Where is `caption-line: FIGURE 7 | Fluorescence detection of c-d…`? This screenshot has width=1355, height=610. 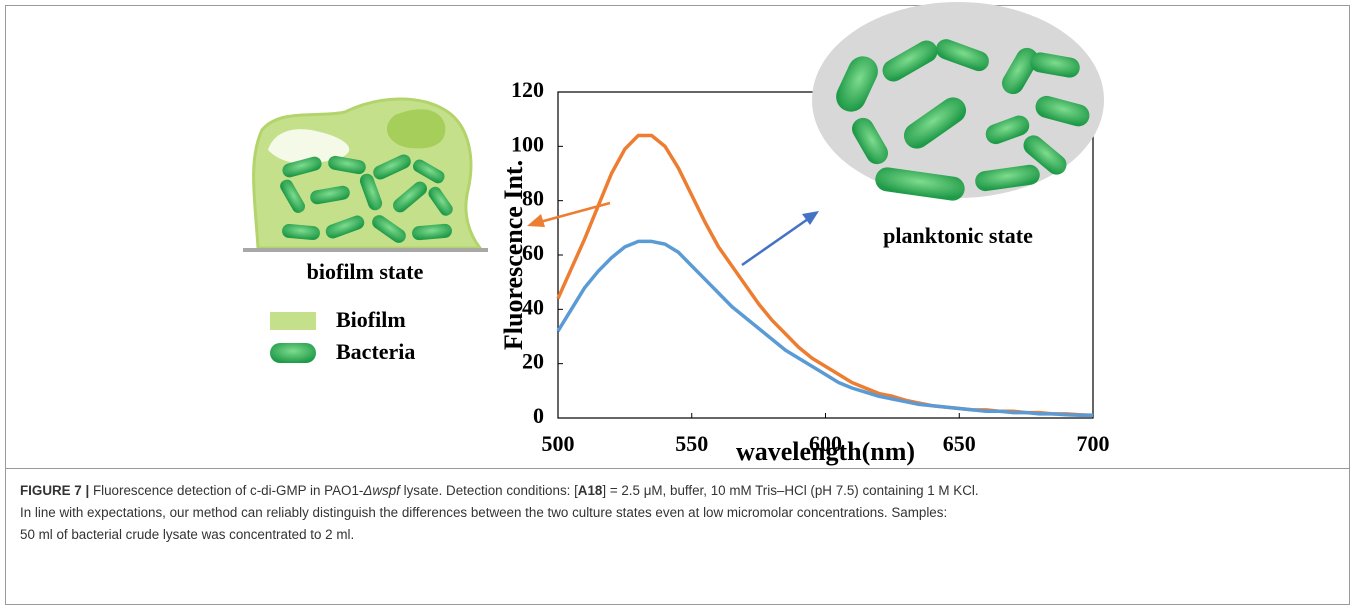 caption-line: FIGURE 7 | Fluorescence detection of c-d… is located at coordinates (499, 490).